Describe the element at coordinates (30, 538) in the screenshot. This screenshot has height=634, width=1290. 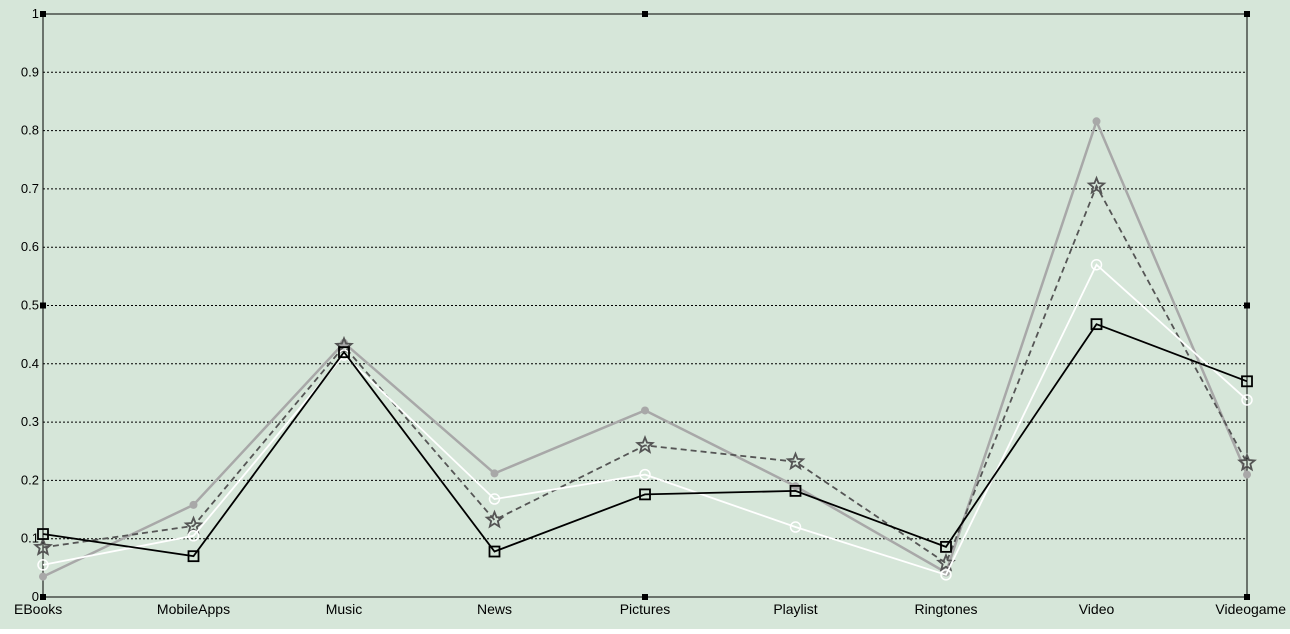
I see `y-tick-label: 0.1` at that location.